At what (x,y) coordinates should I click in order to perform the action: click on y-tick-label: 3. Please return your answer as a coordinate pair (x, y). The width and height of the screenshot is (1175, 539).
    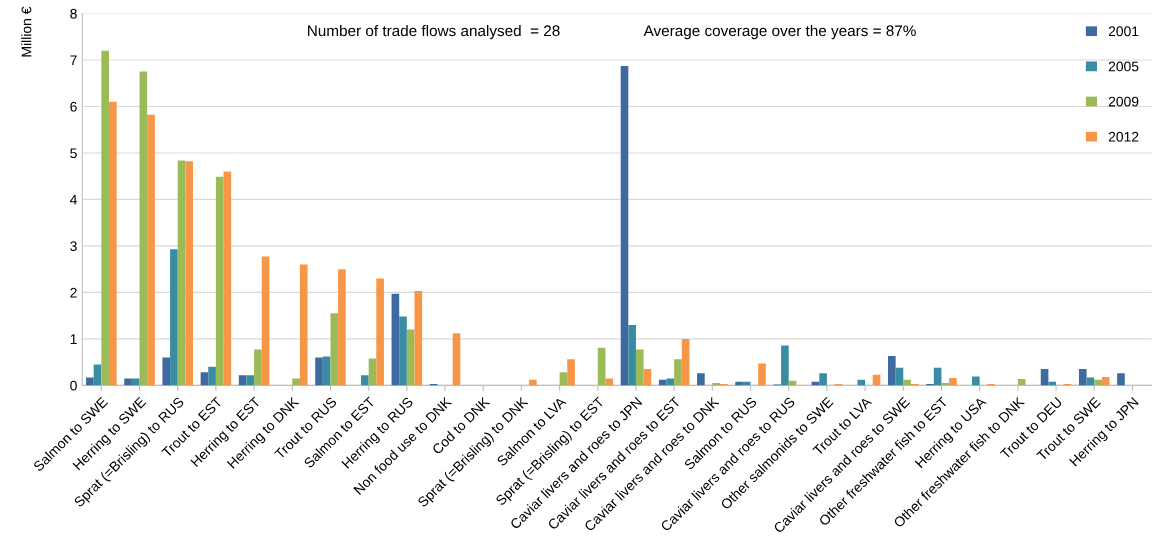
    Looking at the image, I should click on (73, 246).